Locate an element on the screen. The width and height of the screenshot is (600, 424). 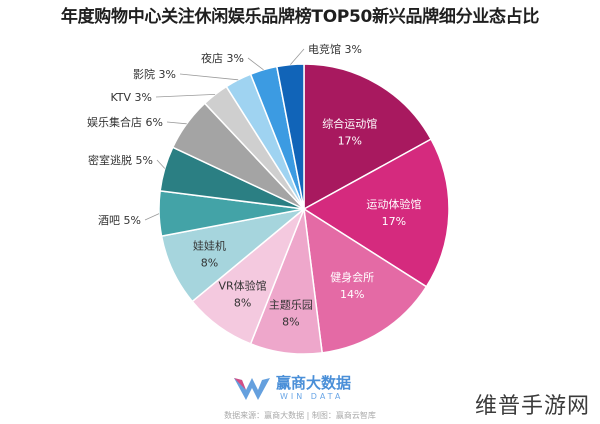
slice-label: 主题乐园 is located at coordinates (291, 305).